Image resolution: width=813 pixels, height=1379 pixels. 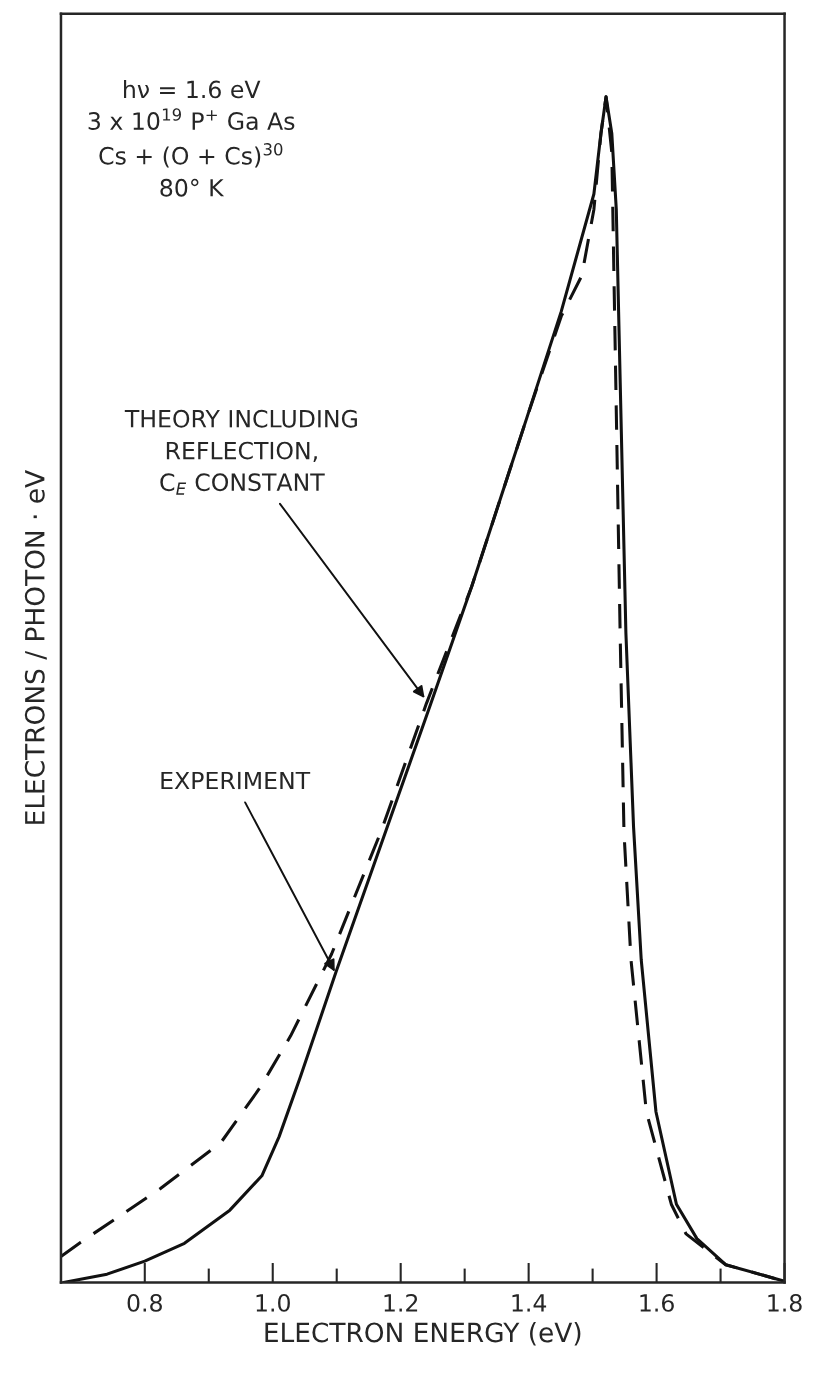 What do you see at coordinates (785, 1303) in the screenshot?
I see `x-tick-label: 1.8` at bounding box center [785, 1303].